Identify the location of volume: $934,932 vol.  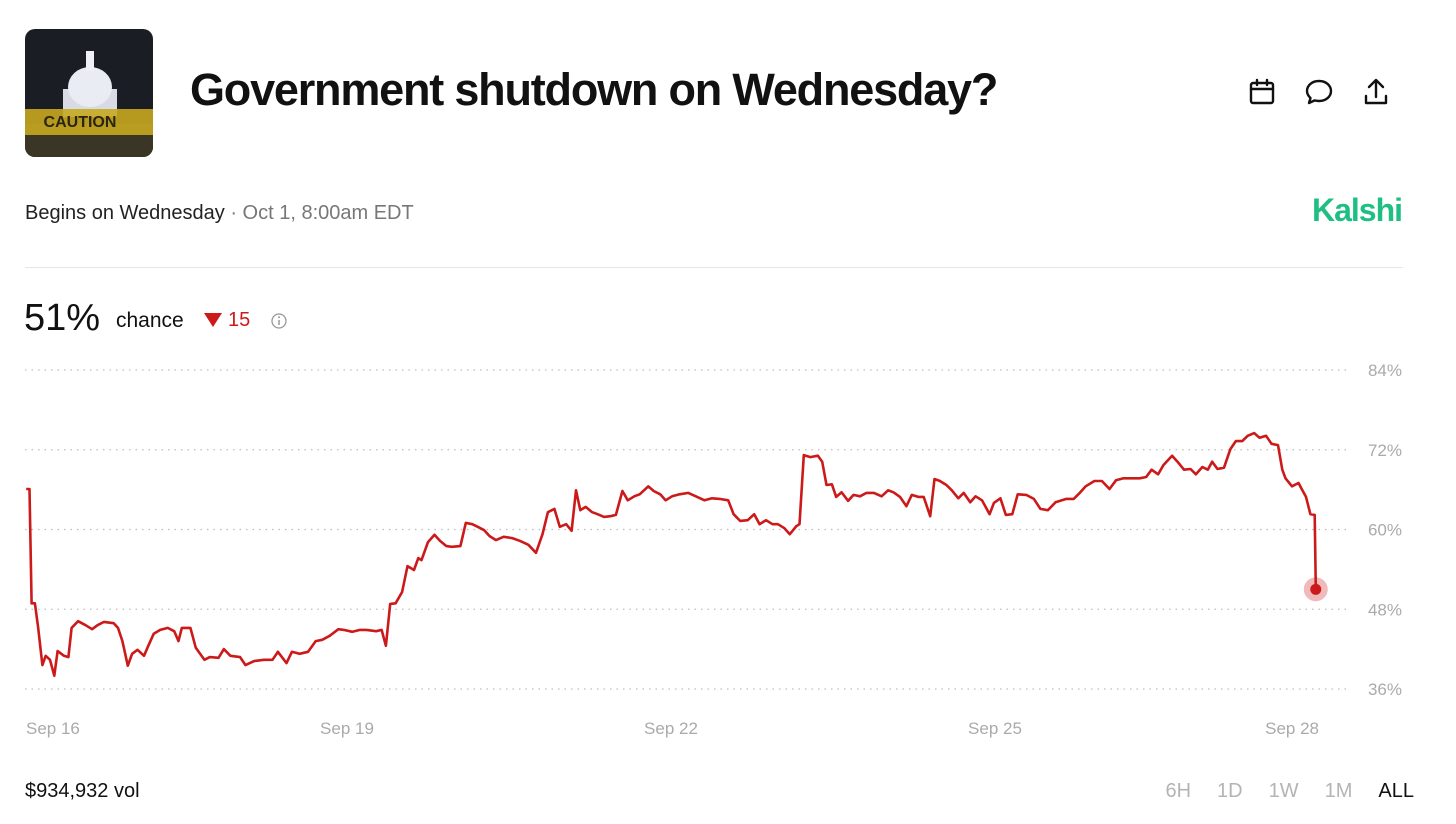
(82, 791).